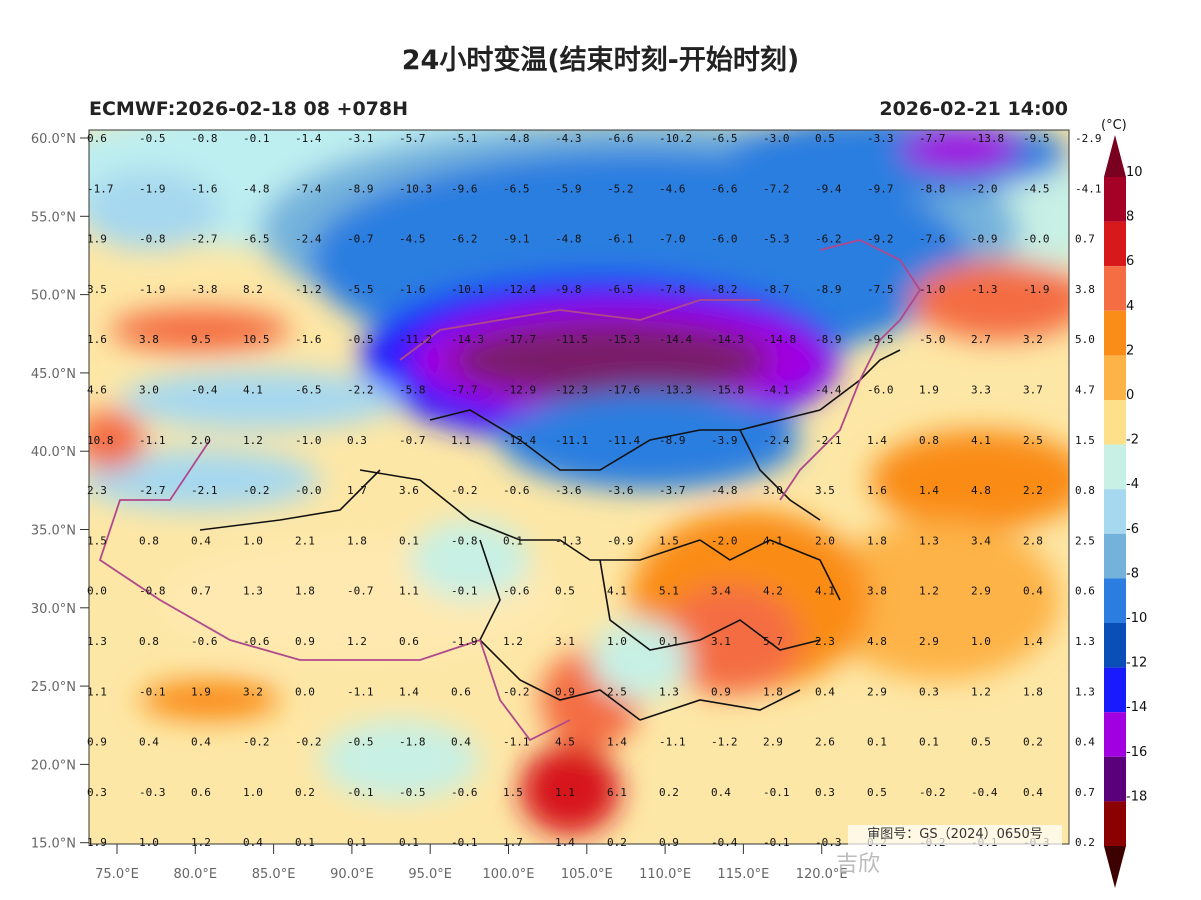 The height and width of the screenshot is (900, 1201). Describe the element at coordinates (981, 691) in the screenshot. I see `grid-value: 1.2` at that location.